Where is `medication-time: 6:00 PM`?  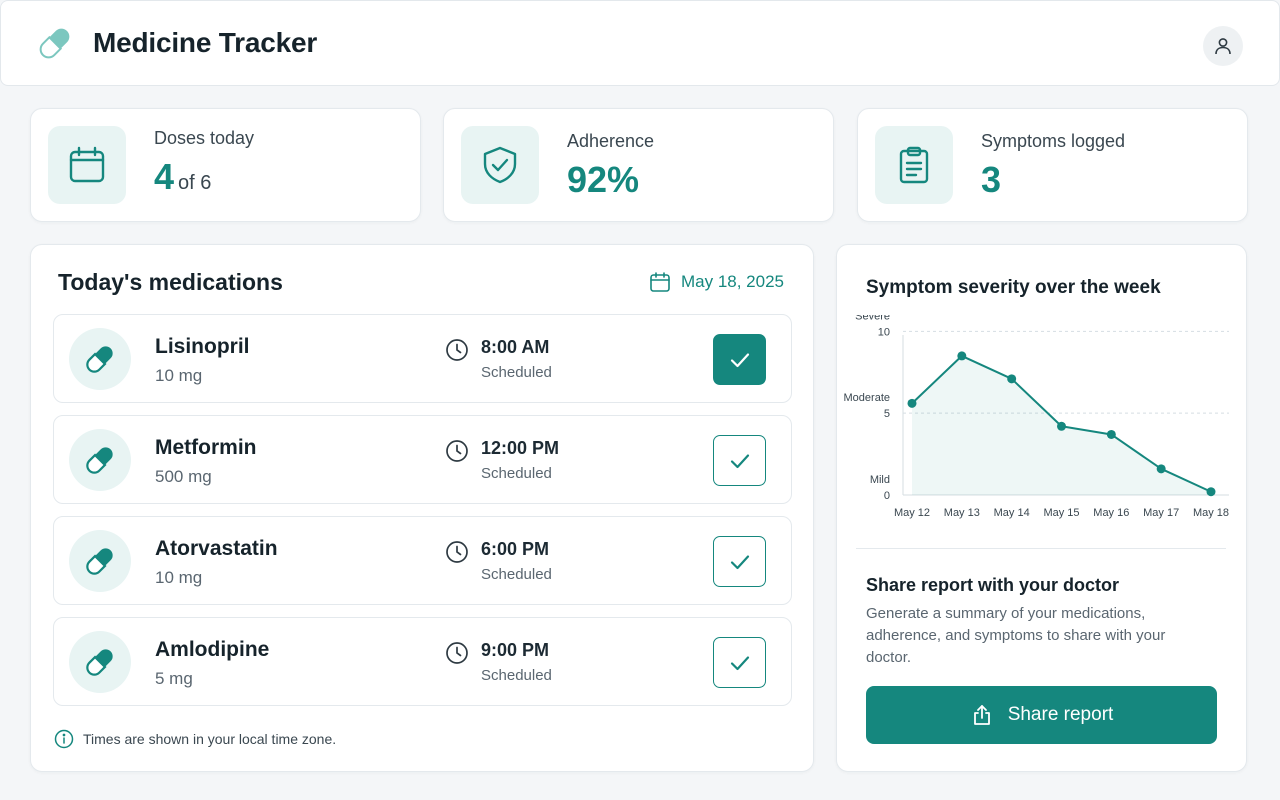 medication-time: 6:00 PM is located at coordinates (515, 549).